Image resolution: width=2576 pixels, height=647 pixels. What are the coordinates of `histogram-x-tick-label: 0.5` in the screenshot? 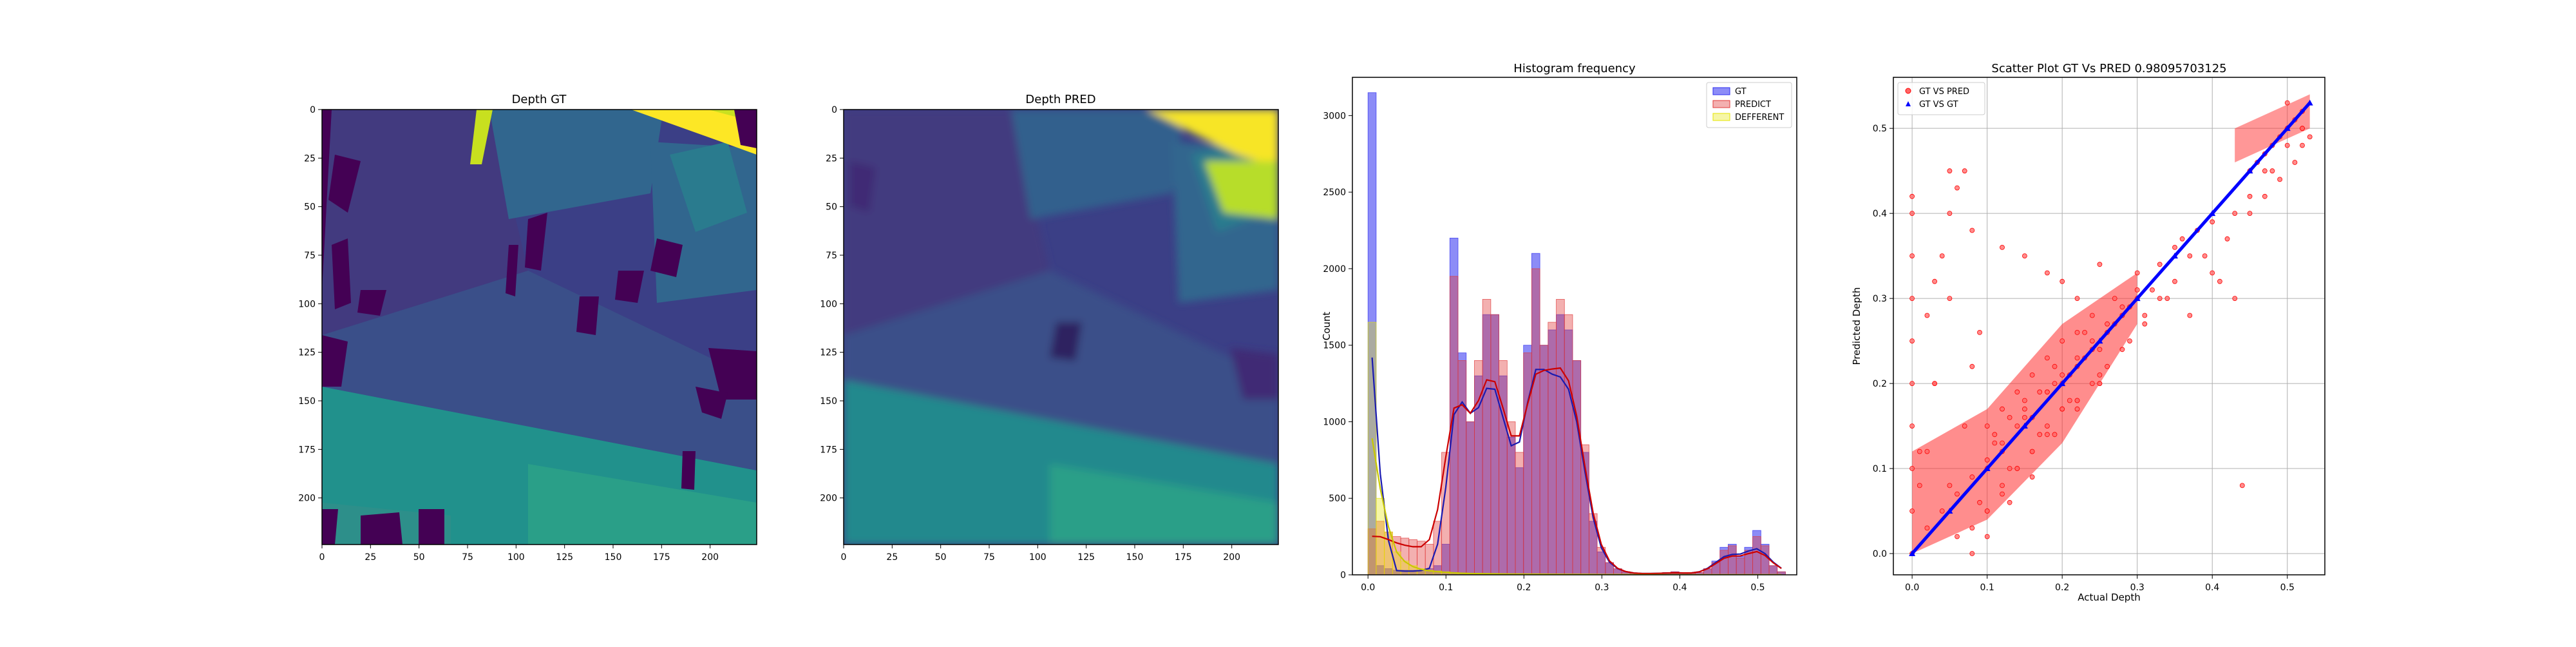 It's located at (1758, 588).